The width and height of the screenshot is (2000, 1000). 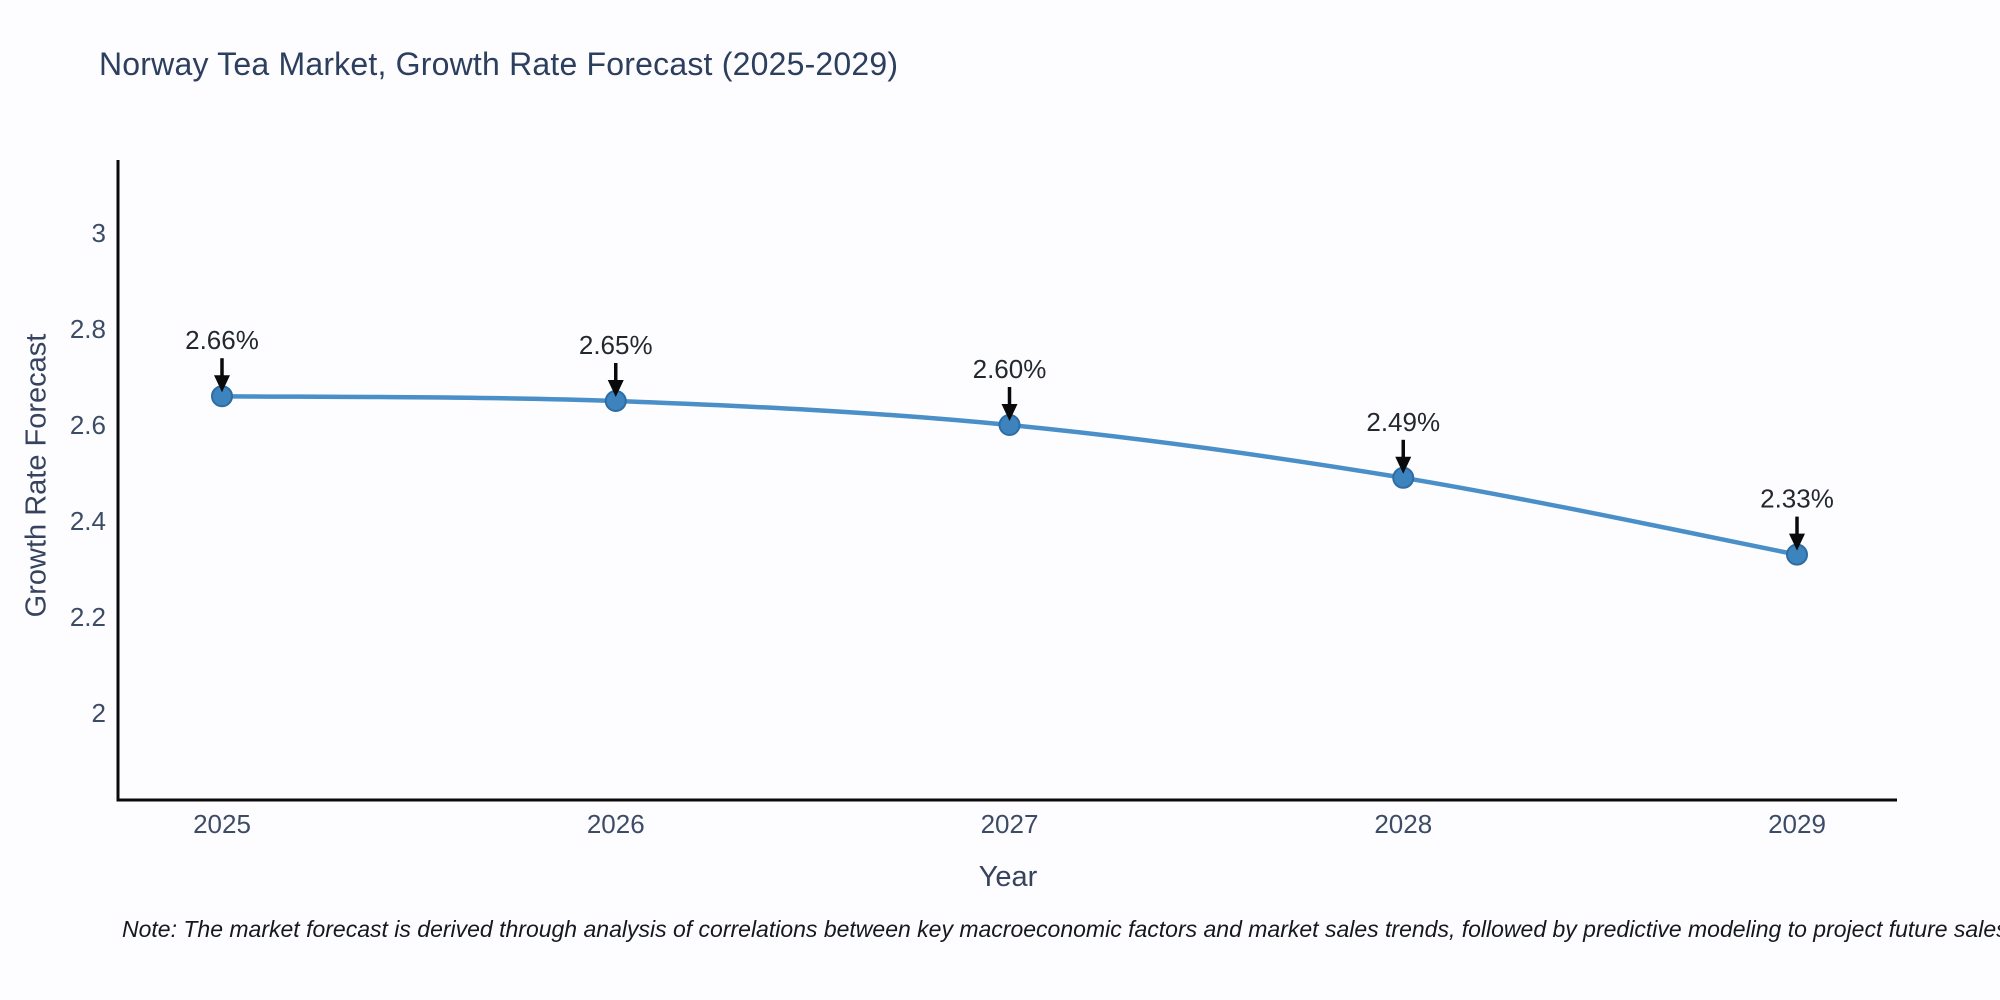 What do you see at coordinates (99, 233) in the screenshot?
I see `y-tick-label: 3` at bounding box center [99, 233].